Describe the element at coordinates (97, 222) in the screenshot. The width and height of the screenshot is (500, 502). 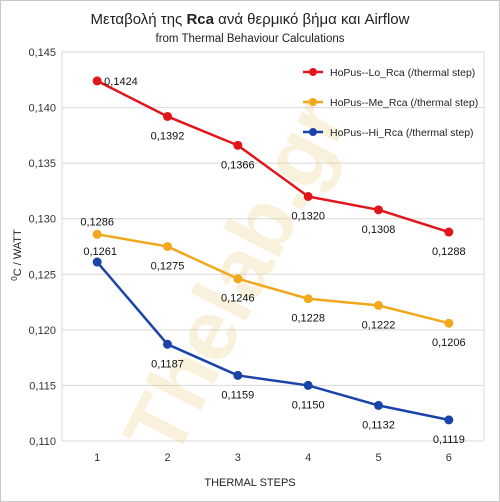
I see `data-label: 0,1286` at that location.